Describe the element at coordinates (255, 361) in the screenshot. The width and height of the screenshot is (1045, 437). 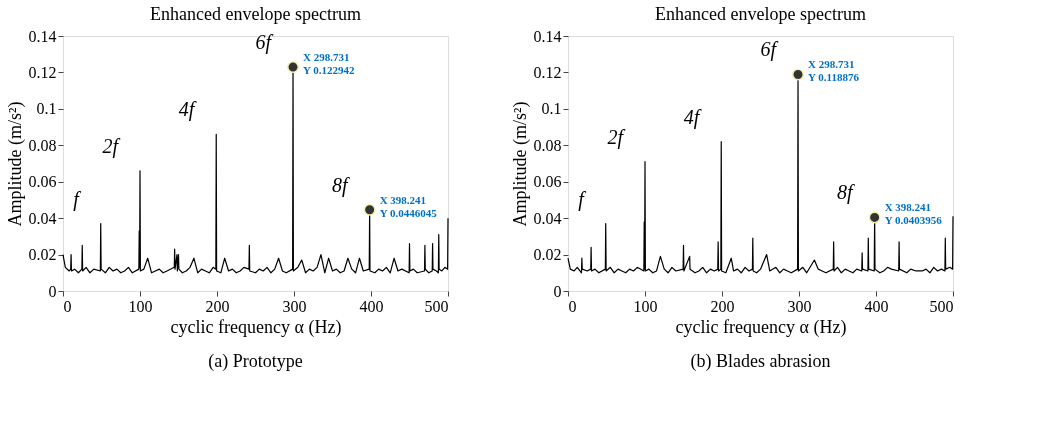
I see `text: (a) Prototype` at that location.